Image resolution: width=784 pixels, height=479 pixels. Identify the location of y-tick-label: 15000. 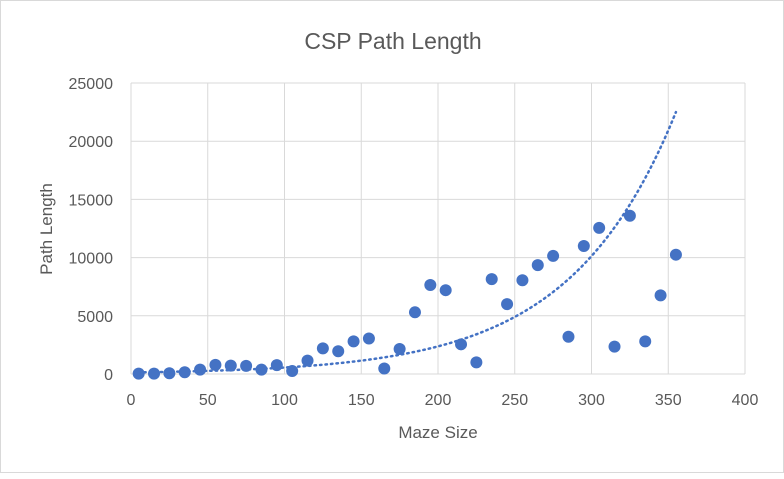
(91, 200).